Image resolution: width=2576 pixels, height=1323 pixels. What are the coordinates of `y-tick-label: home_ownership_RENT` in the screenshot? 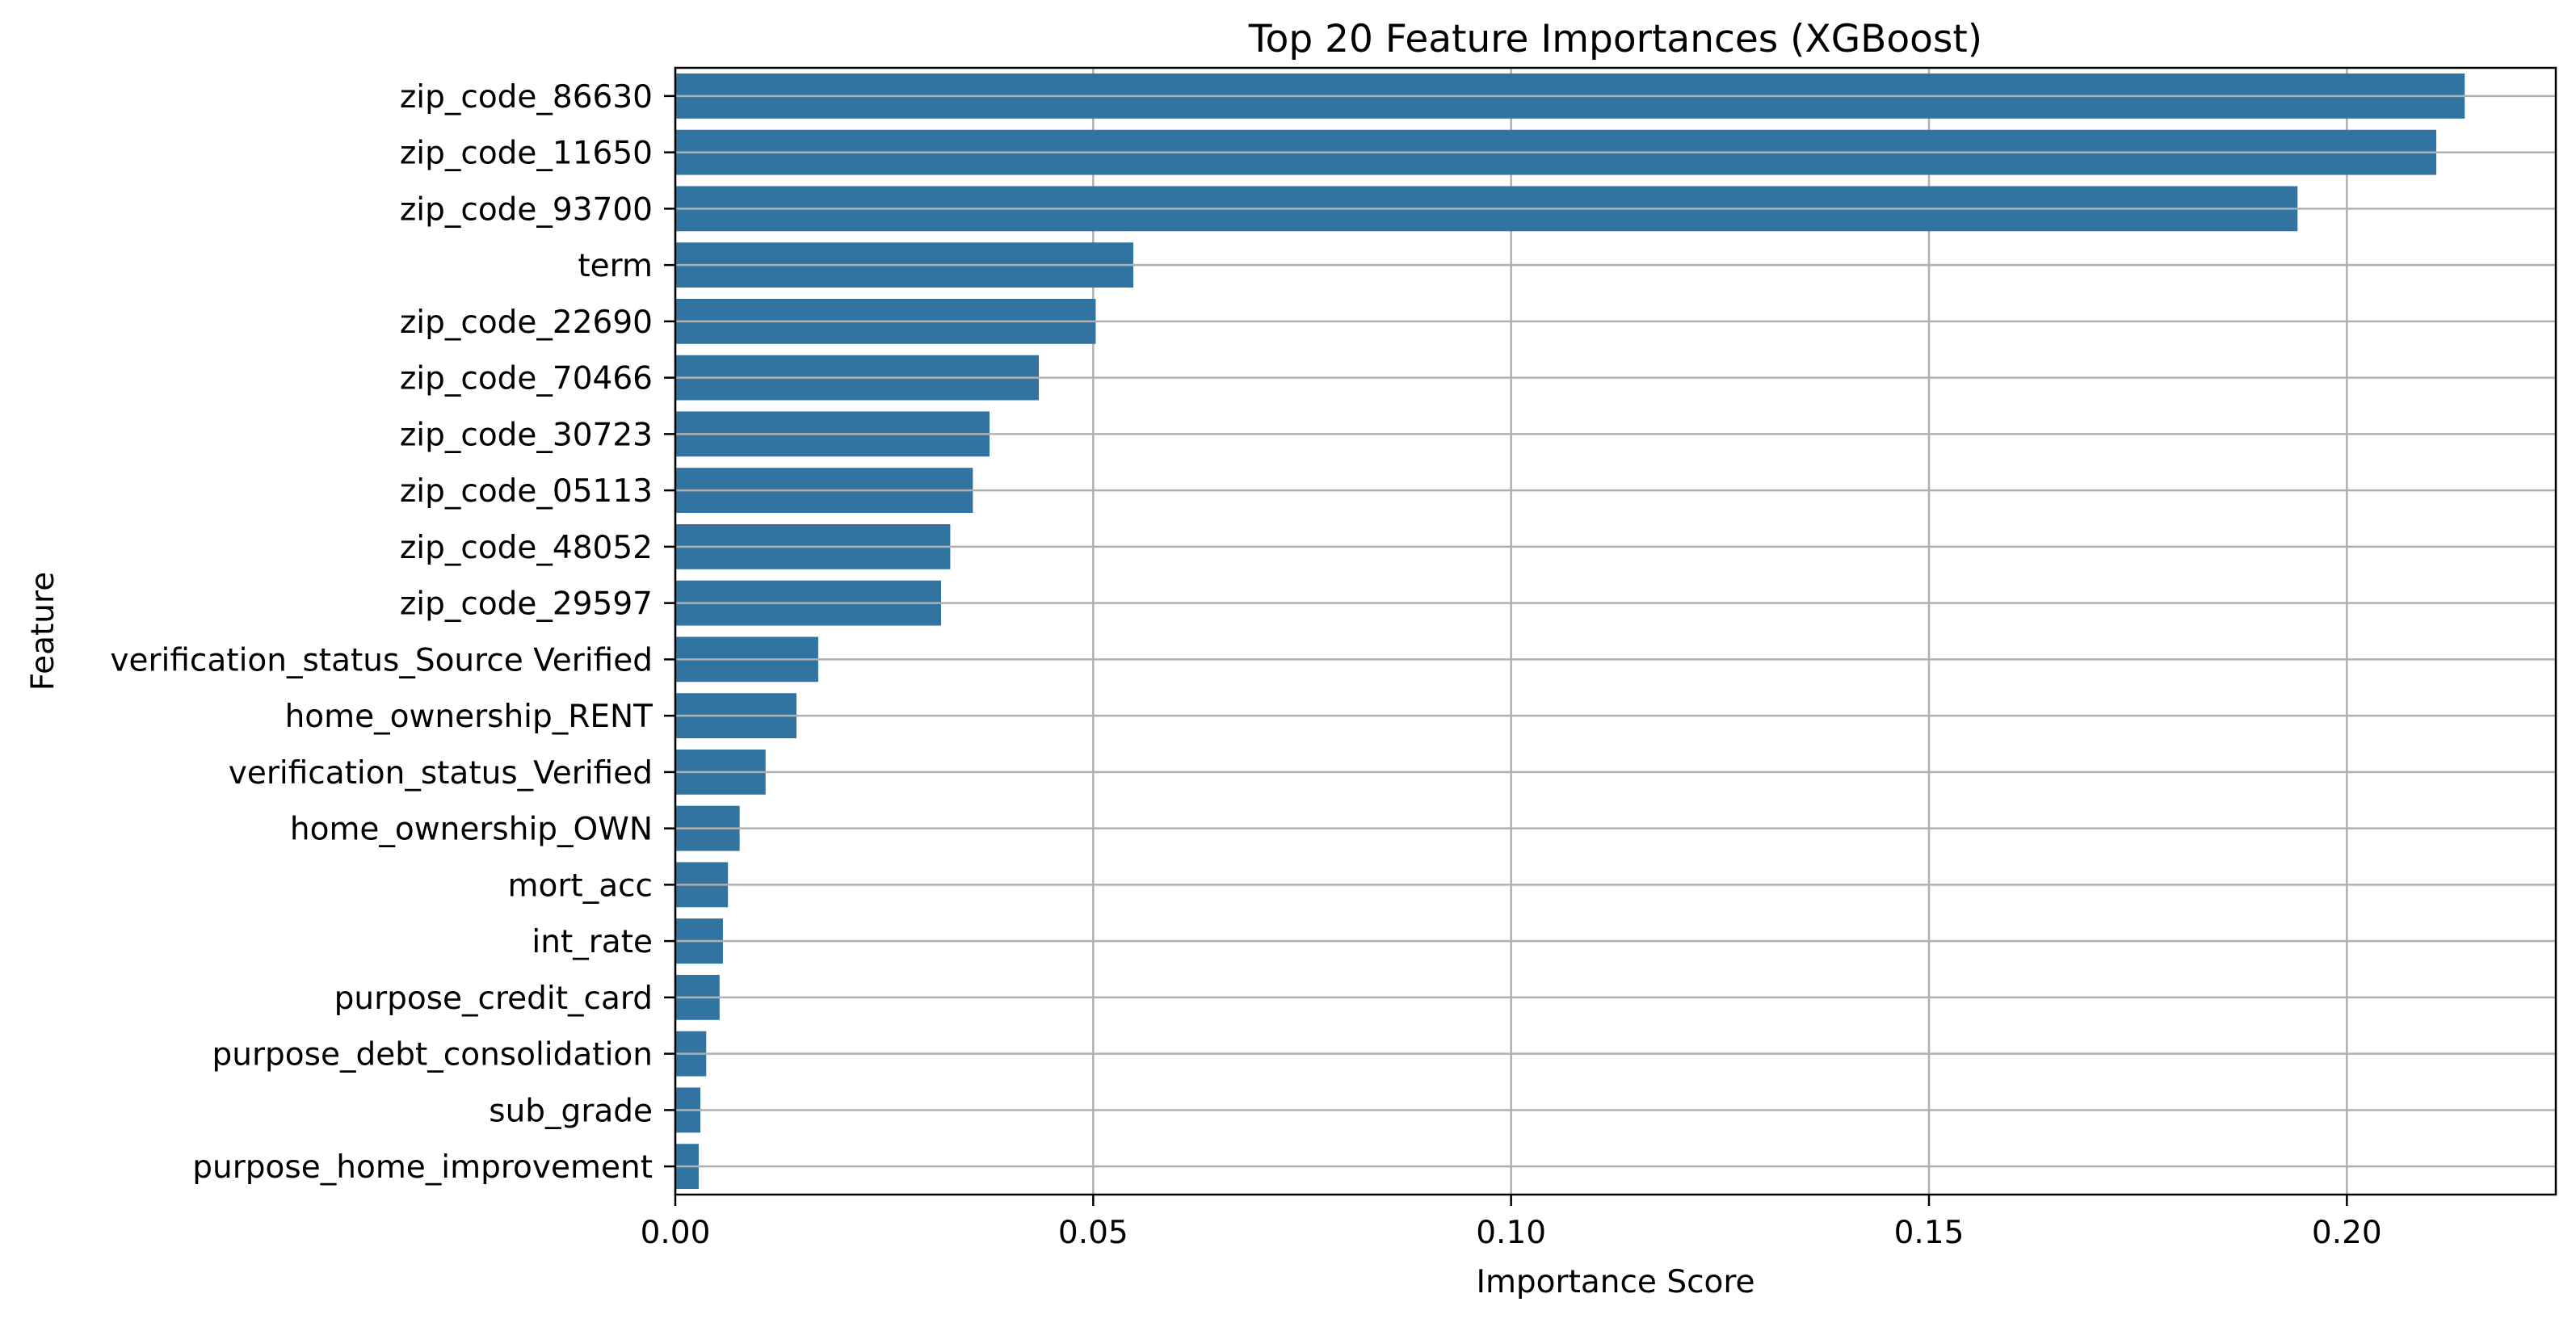 It's located at (469, 717).